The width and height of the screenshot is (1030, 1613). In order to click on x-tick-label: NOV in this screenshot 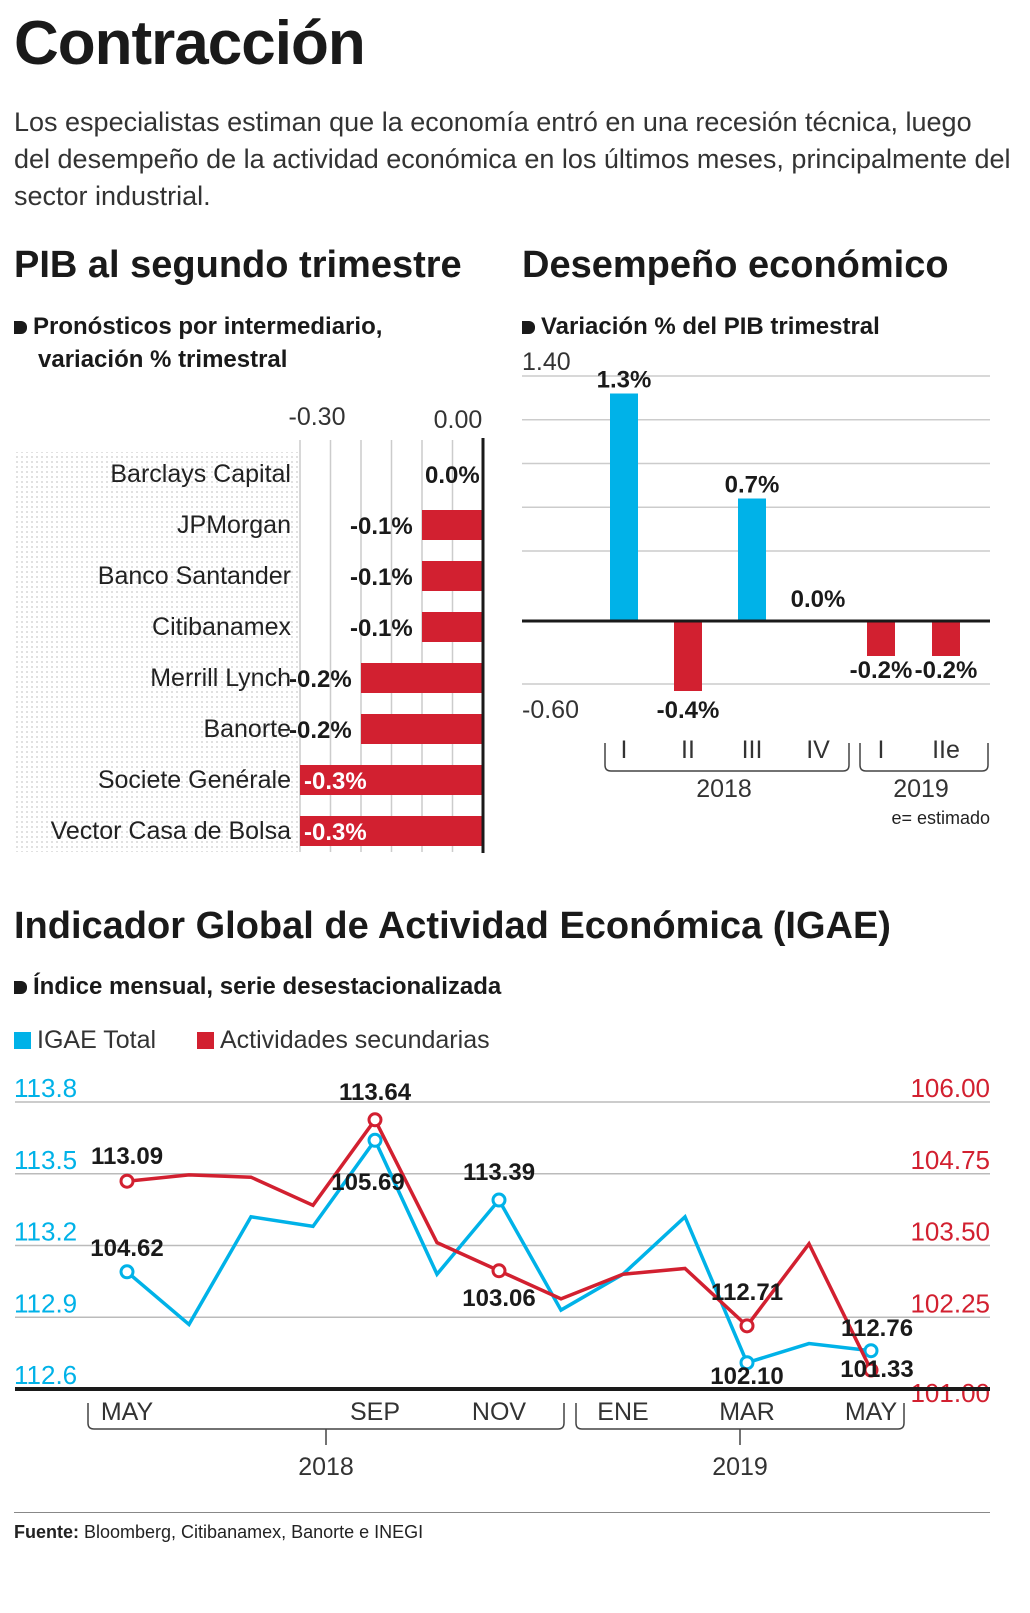, I will do `click(499, 1412)`.